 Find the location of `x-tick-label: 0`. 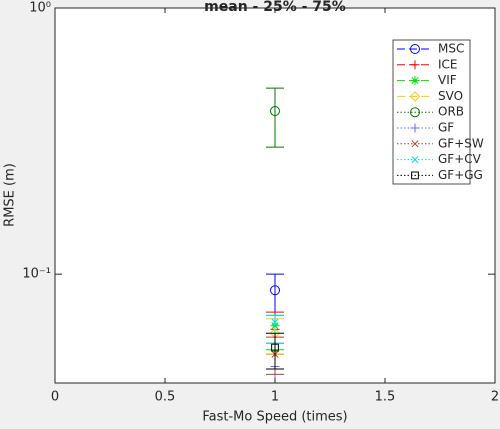

x-tick-label: 0 is located at coordinates (55, 397).